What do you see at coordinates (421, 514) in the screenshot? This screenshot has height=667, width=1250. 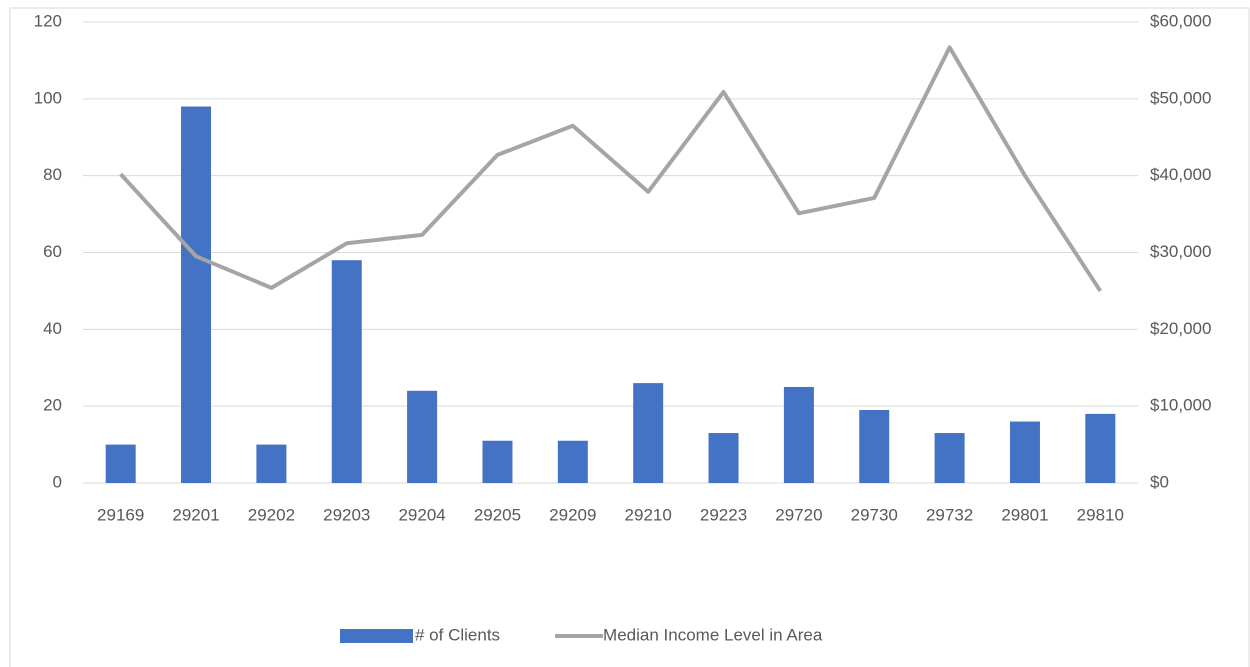 I see `x-tick-label: 29204` at bounding box center [421, 514].